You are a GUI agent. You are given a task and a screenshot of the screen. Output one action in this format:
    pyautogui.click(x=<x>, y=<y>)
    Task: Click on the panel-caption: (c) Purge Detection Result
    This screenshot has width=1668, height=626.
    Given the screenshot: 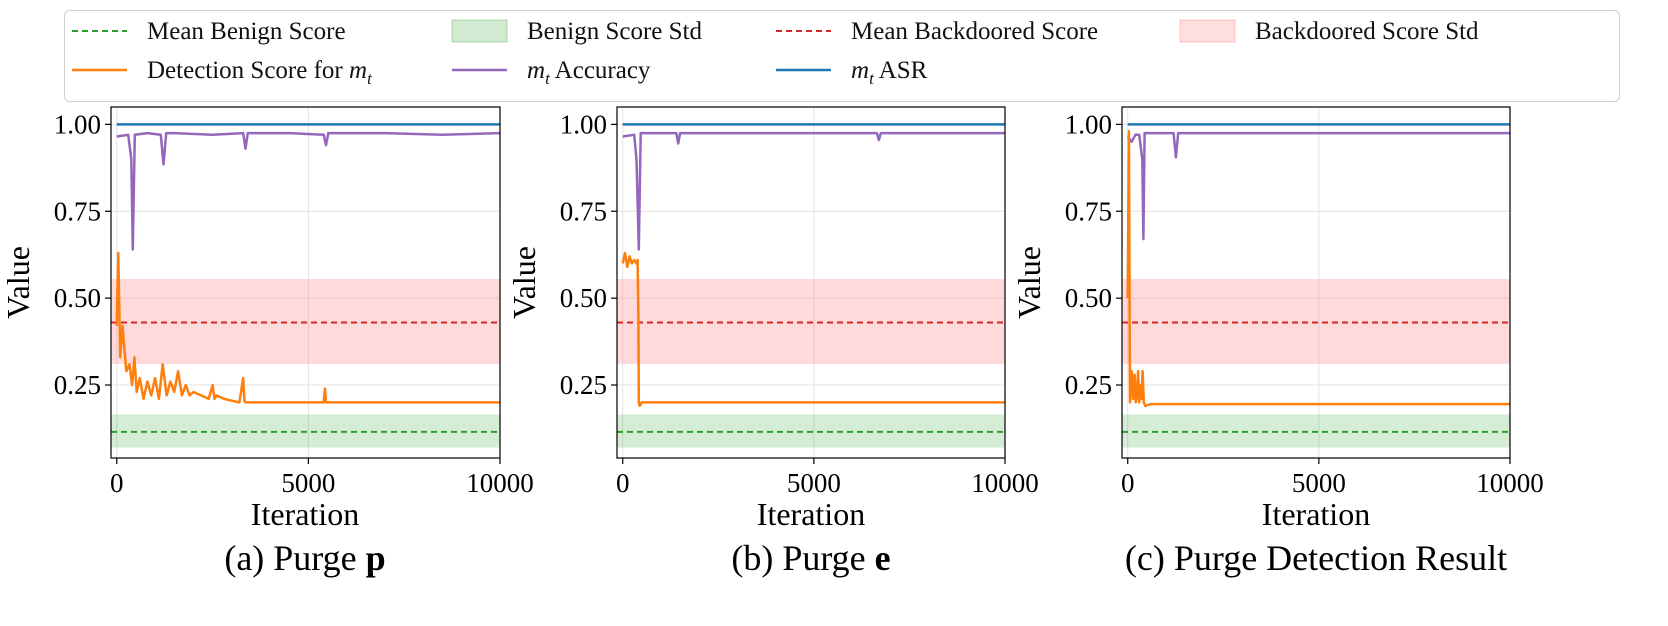 What is the action you would take?
    pyautogui.click(x=1316, y=558)
    